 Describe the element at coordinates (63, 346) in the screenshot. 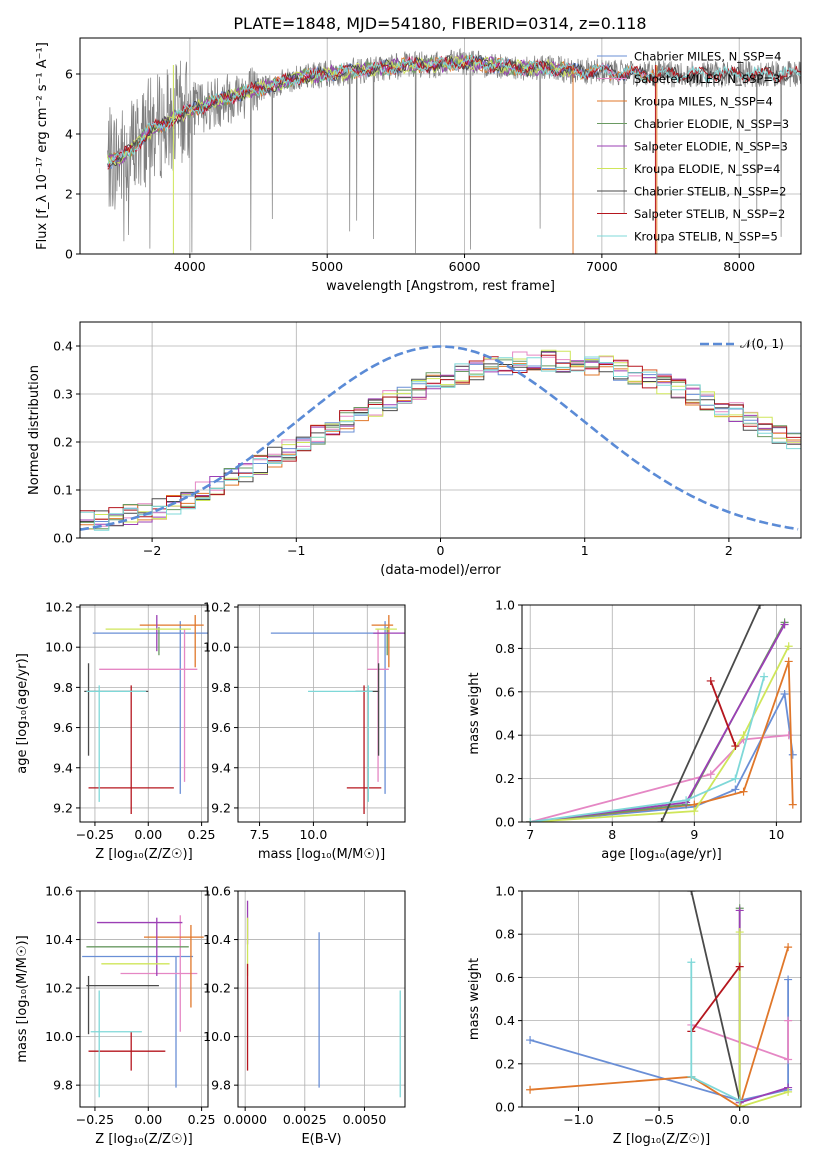

I see `y-tick-label: 0.4` at that location.